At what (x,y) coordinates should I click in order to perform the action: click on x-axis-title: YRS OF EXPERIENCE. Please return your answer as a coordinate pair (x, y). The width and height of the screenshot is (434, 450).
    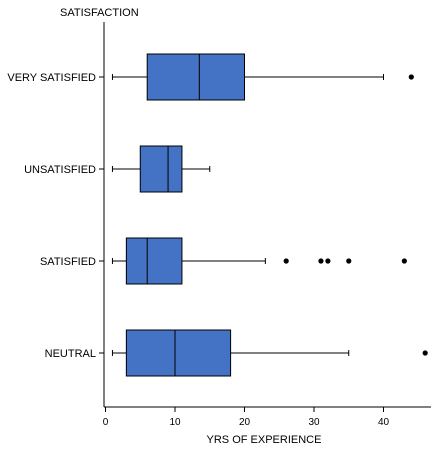
    Looking at the image, I should click on (264, 440).